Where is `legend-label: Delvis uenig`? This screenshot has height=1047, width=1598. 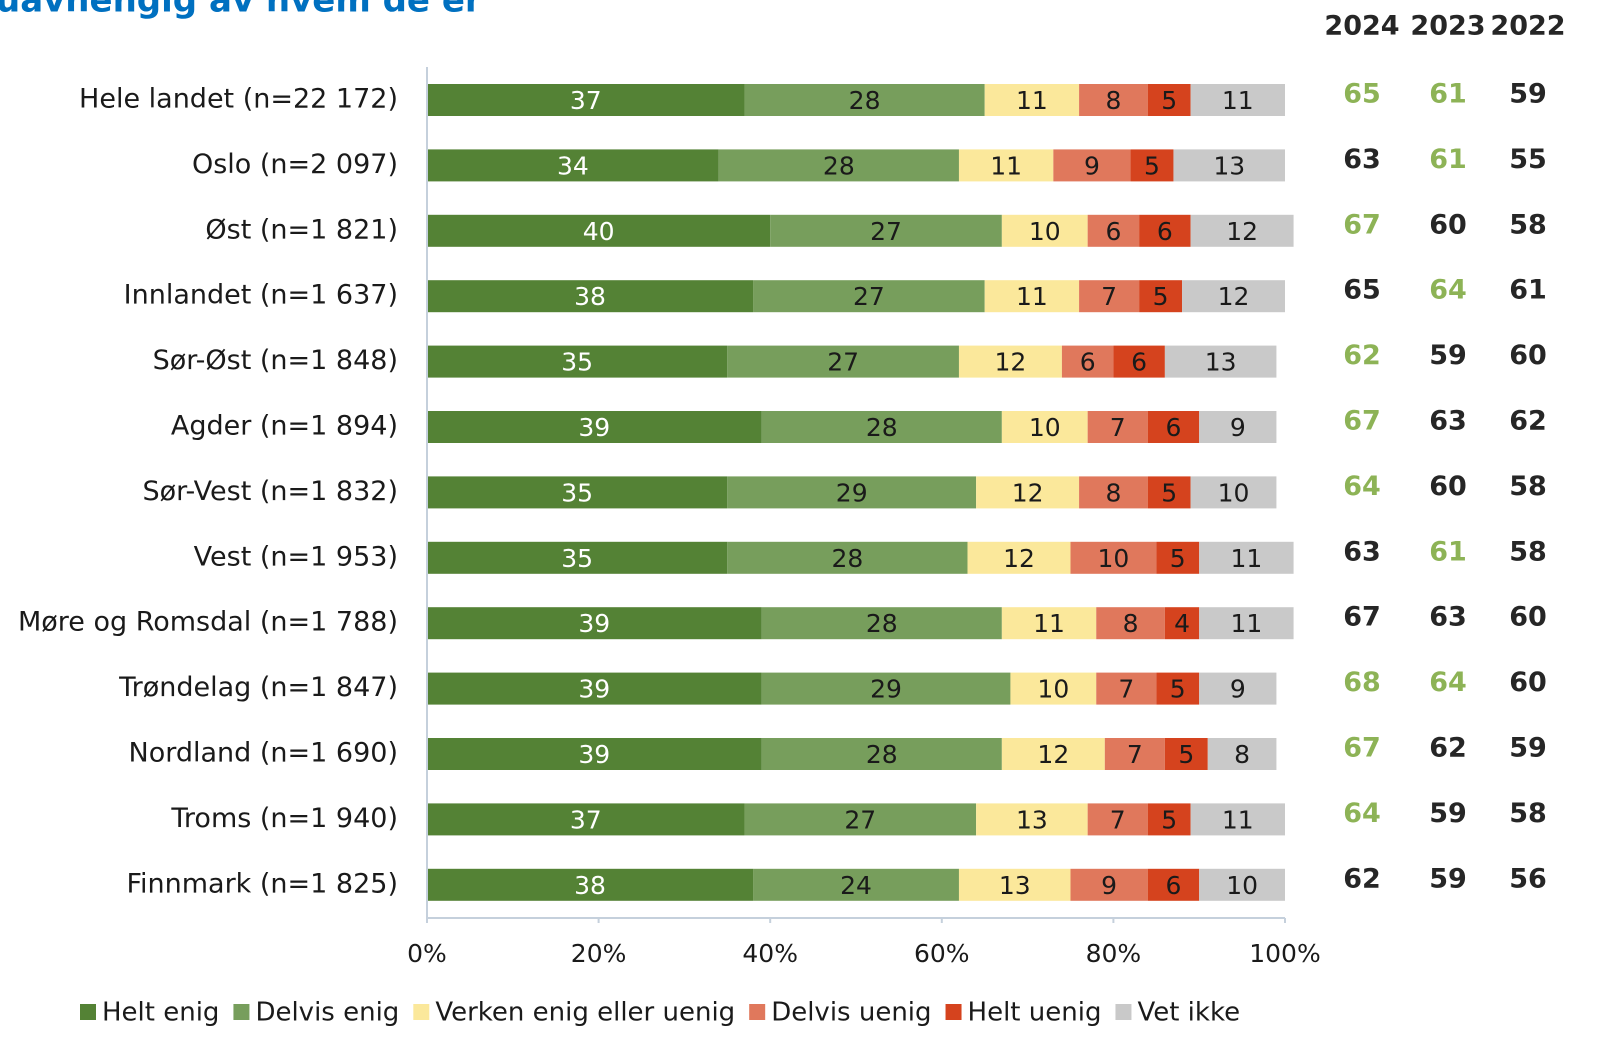 legend-label: Delvis uenig is located at coordinates (851, 1013).